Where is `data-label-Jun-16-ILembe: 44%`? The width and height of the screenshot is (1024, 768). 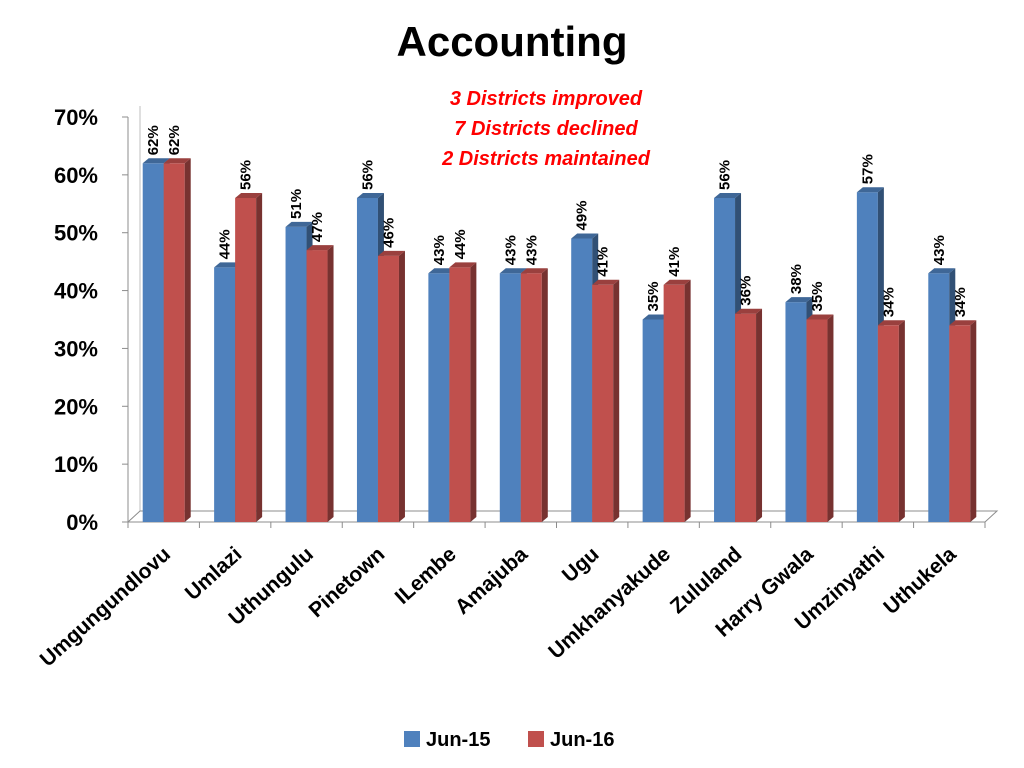
data-label-Jun-16-ILembe: 44% is located at coordinates (460, 244).